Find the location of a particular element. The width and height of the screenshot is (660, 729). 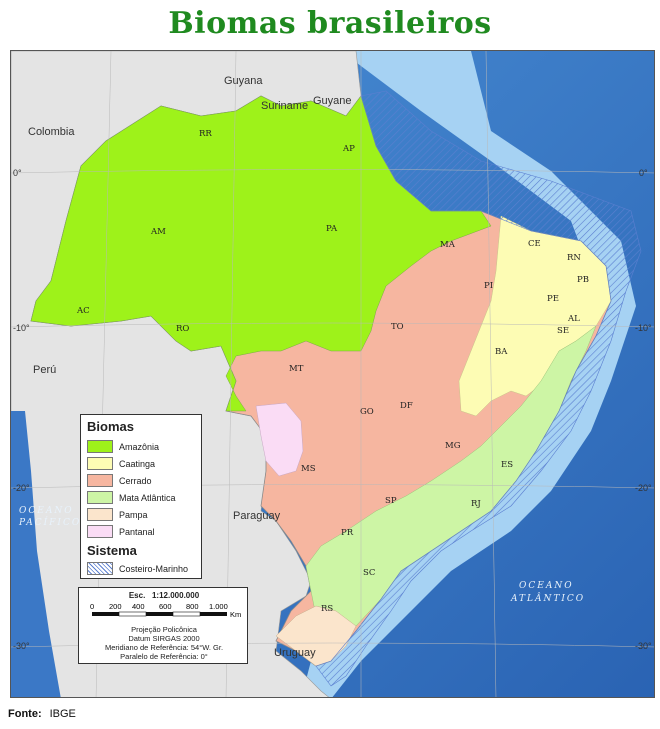

legend-item-mata-atlantica: Mata Atlântica is located at coordinates (141, 497).